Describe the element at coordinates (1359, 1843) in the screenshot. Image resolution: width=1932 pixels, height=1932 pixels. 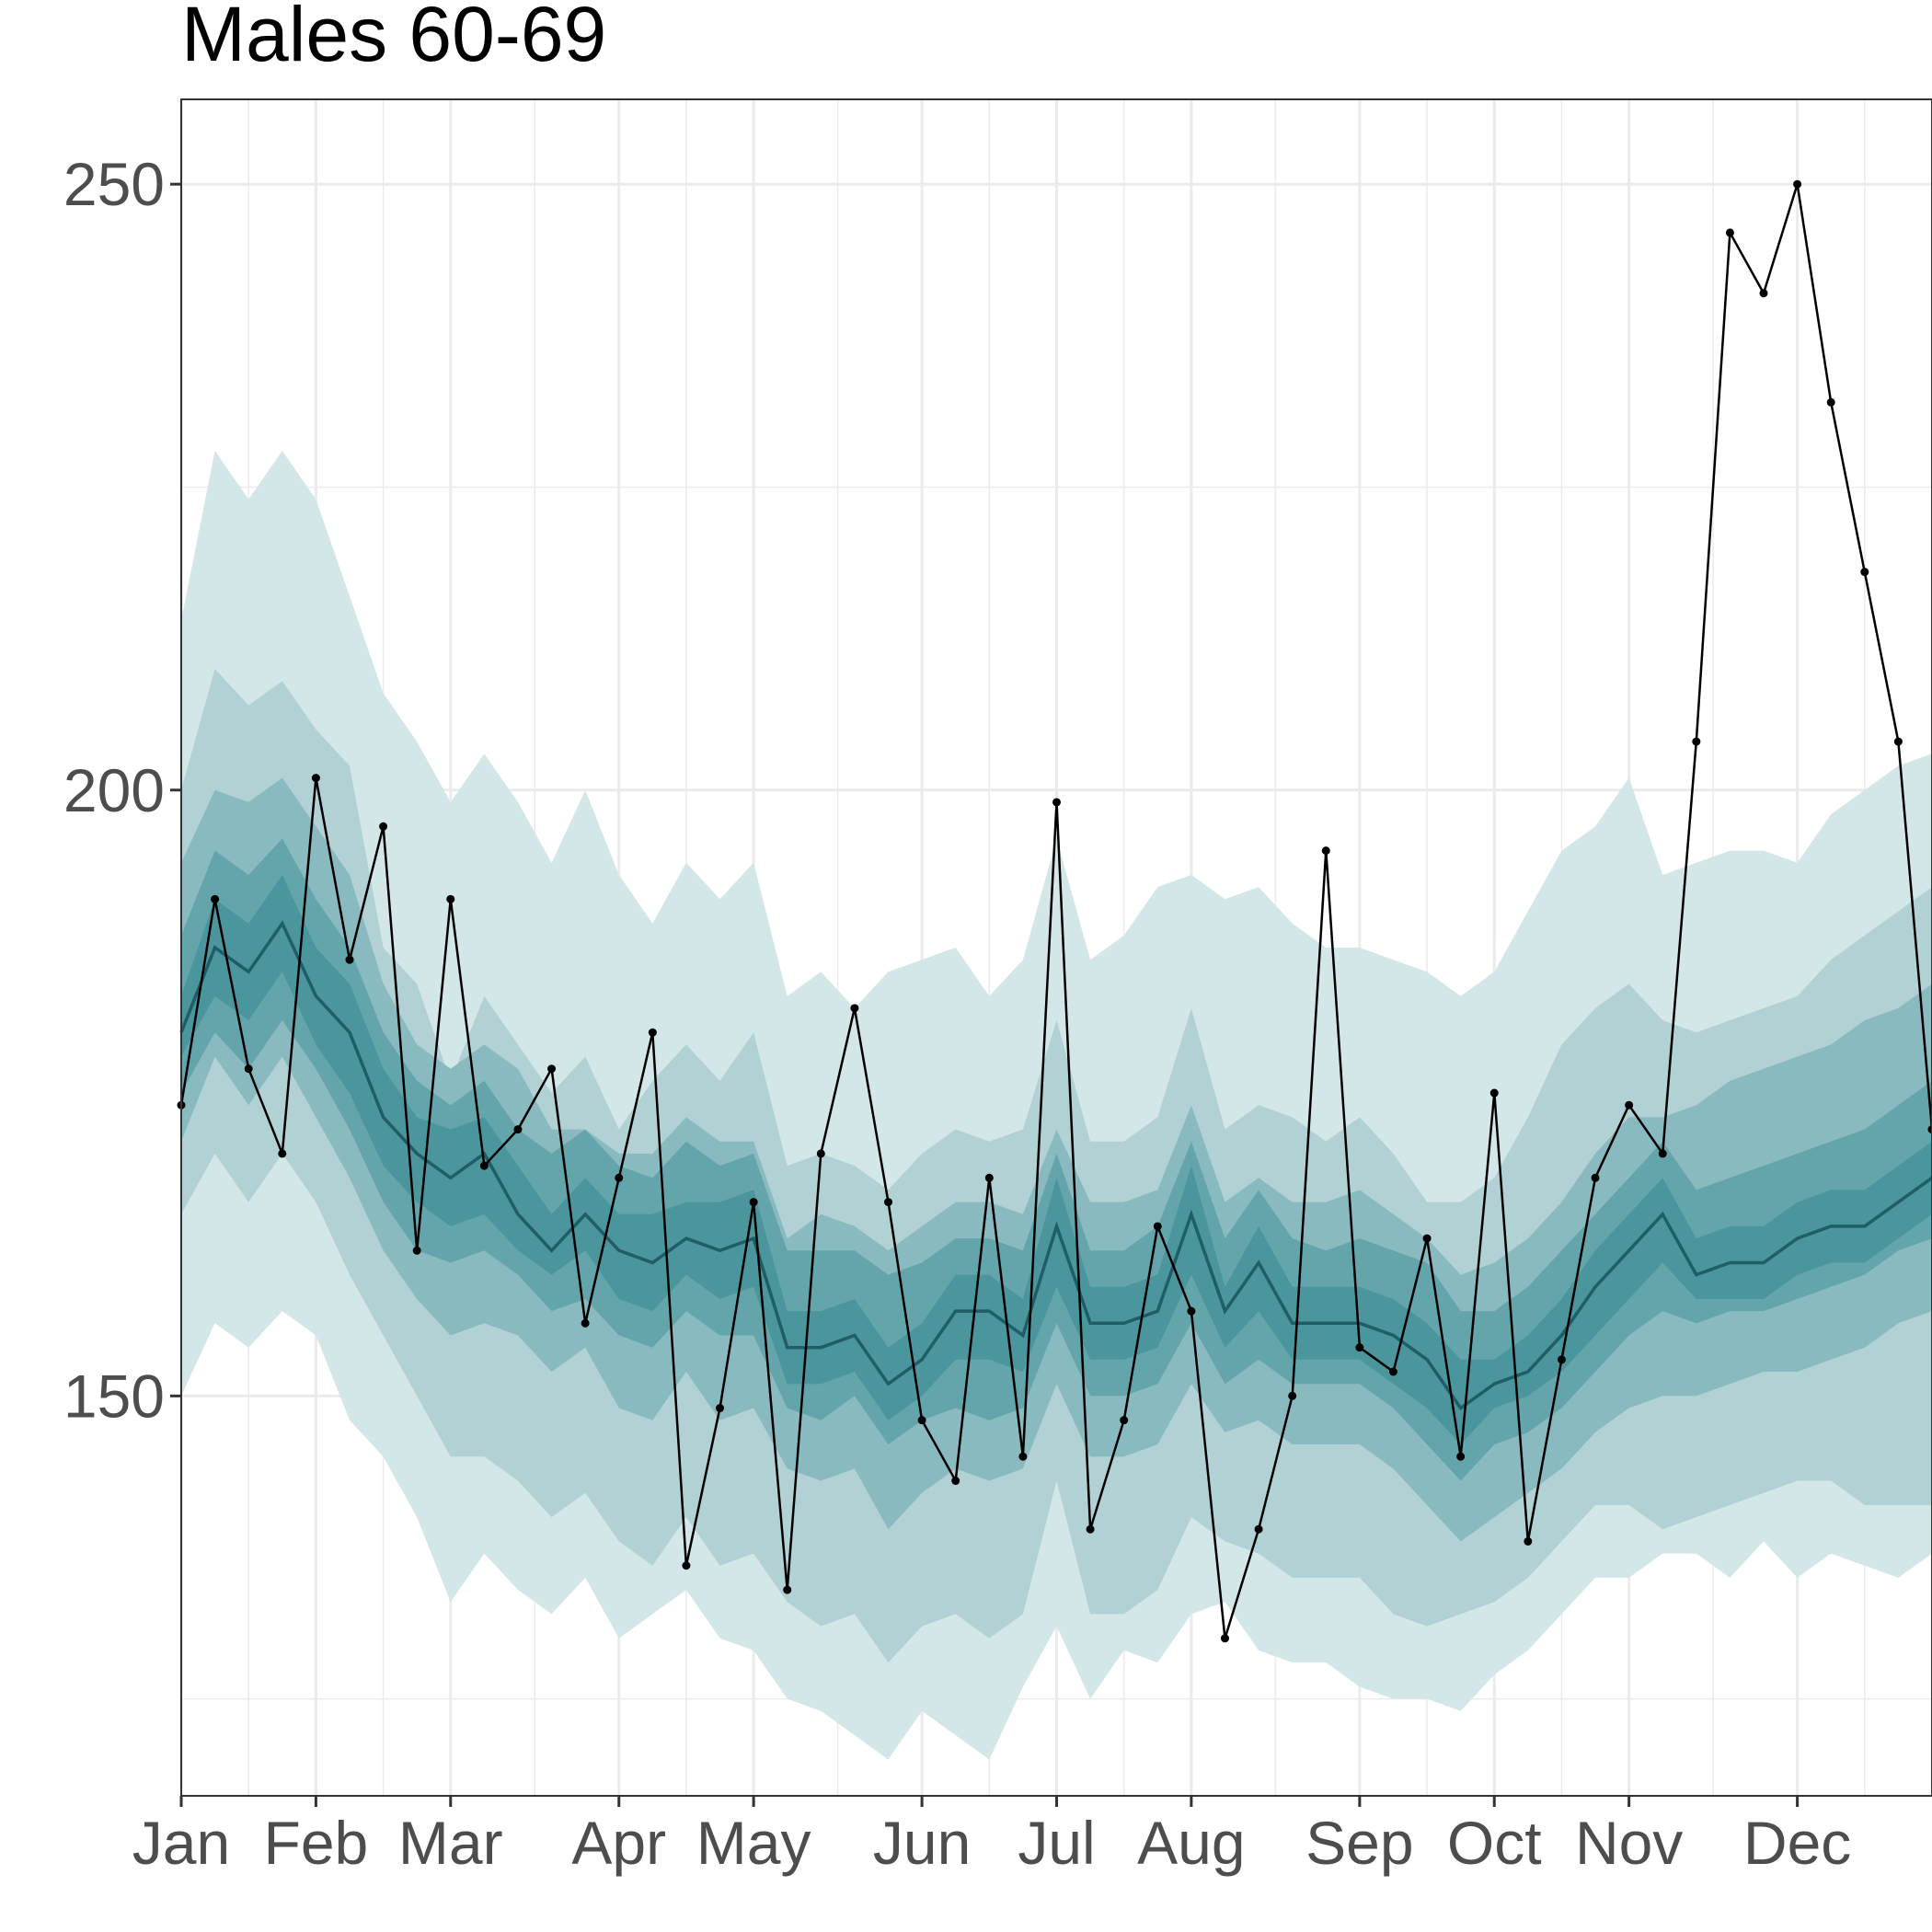
I see `x-tick-label: Sep` at that location.